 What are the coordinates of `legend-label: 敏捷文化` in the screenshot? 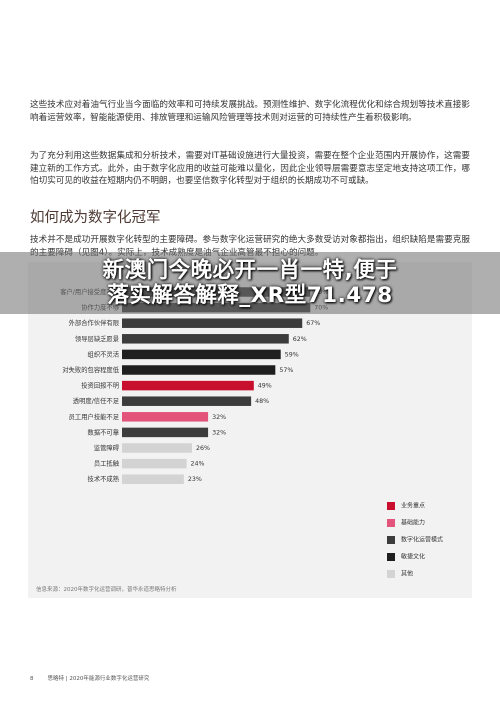 It's located at (413, 557).